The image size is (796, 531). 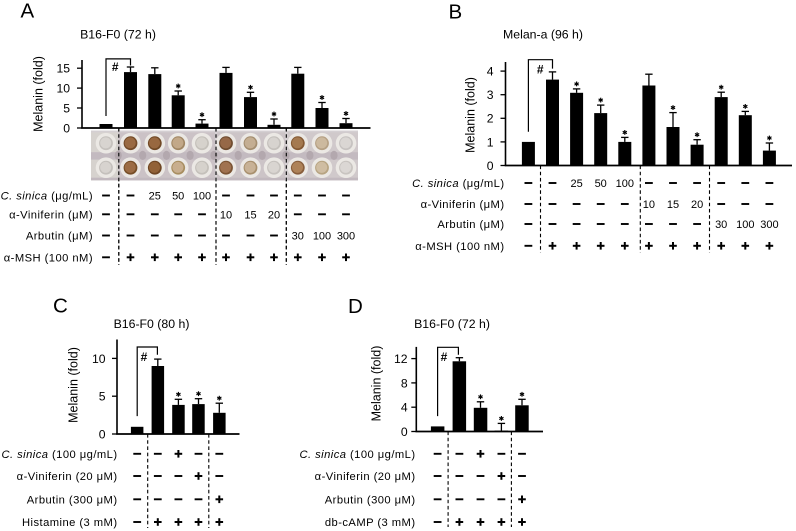 I want to click on svg-text: db-cAMP (3 mM), so click(x=370, y=523).